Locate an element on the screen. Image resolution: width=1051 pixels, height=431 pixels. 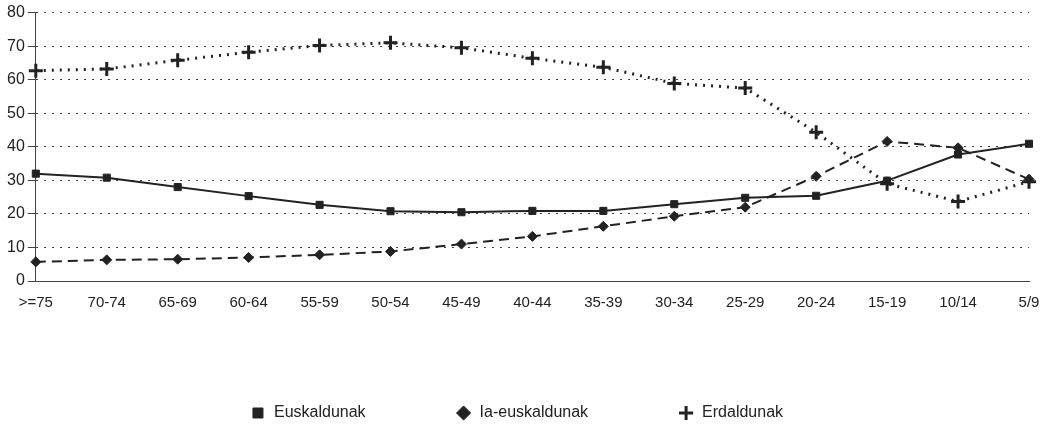
y-tick-label: 50 is located at coordinates (16, 112).